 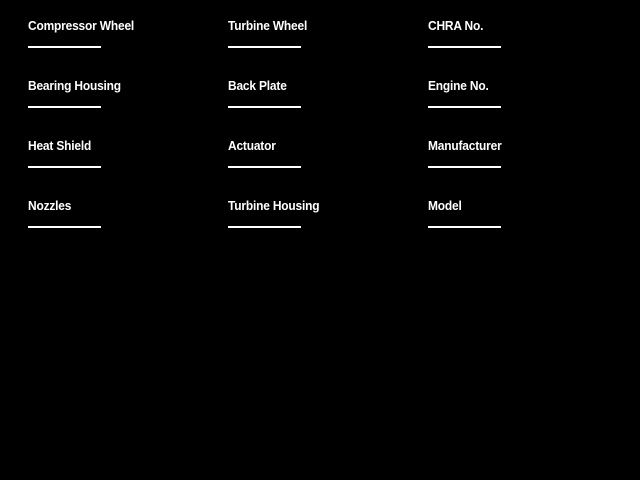 What do you see at coordinates (123, 164) in the screenshot?
I see `field-heat-shield: Heat Shield` at bounding box center [123, 164].